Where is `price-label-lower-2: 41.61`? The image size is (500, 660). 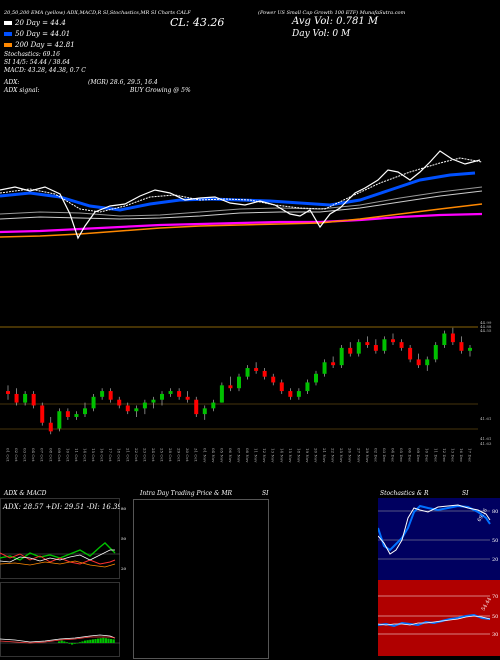
price-label-lower-2: 41.61 is located at coordinates (485, 438).